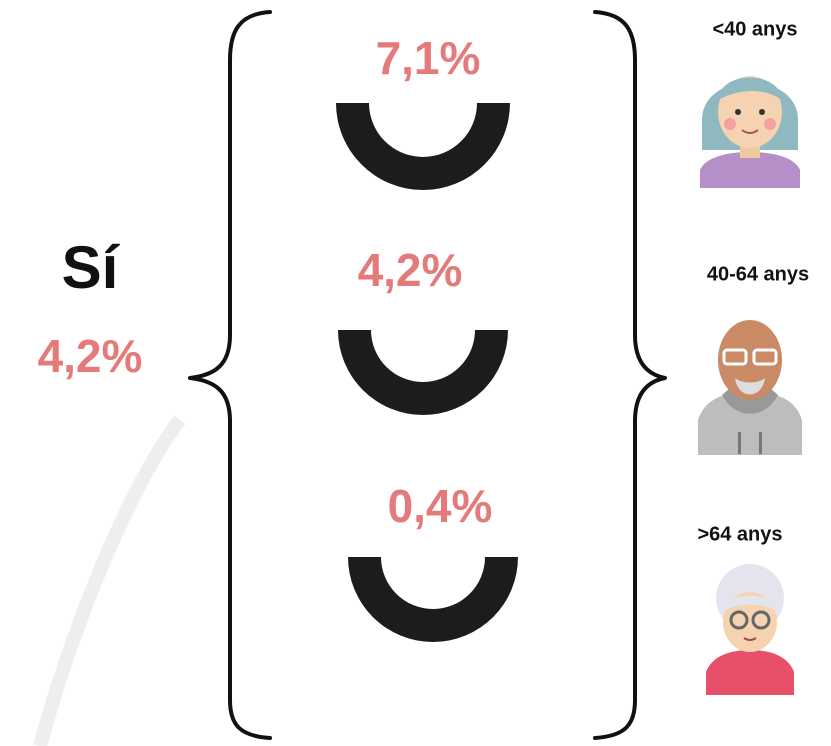 The height and width of the screenshot is (746, 831). Describe the element at coordinates (630, 375) in the screenshot. I see `right-brace` at that location.